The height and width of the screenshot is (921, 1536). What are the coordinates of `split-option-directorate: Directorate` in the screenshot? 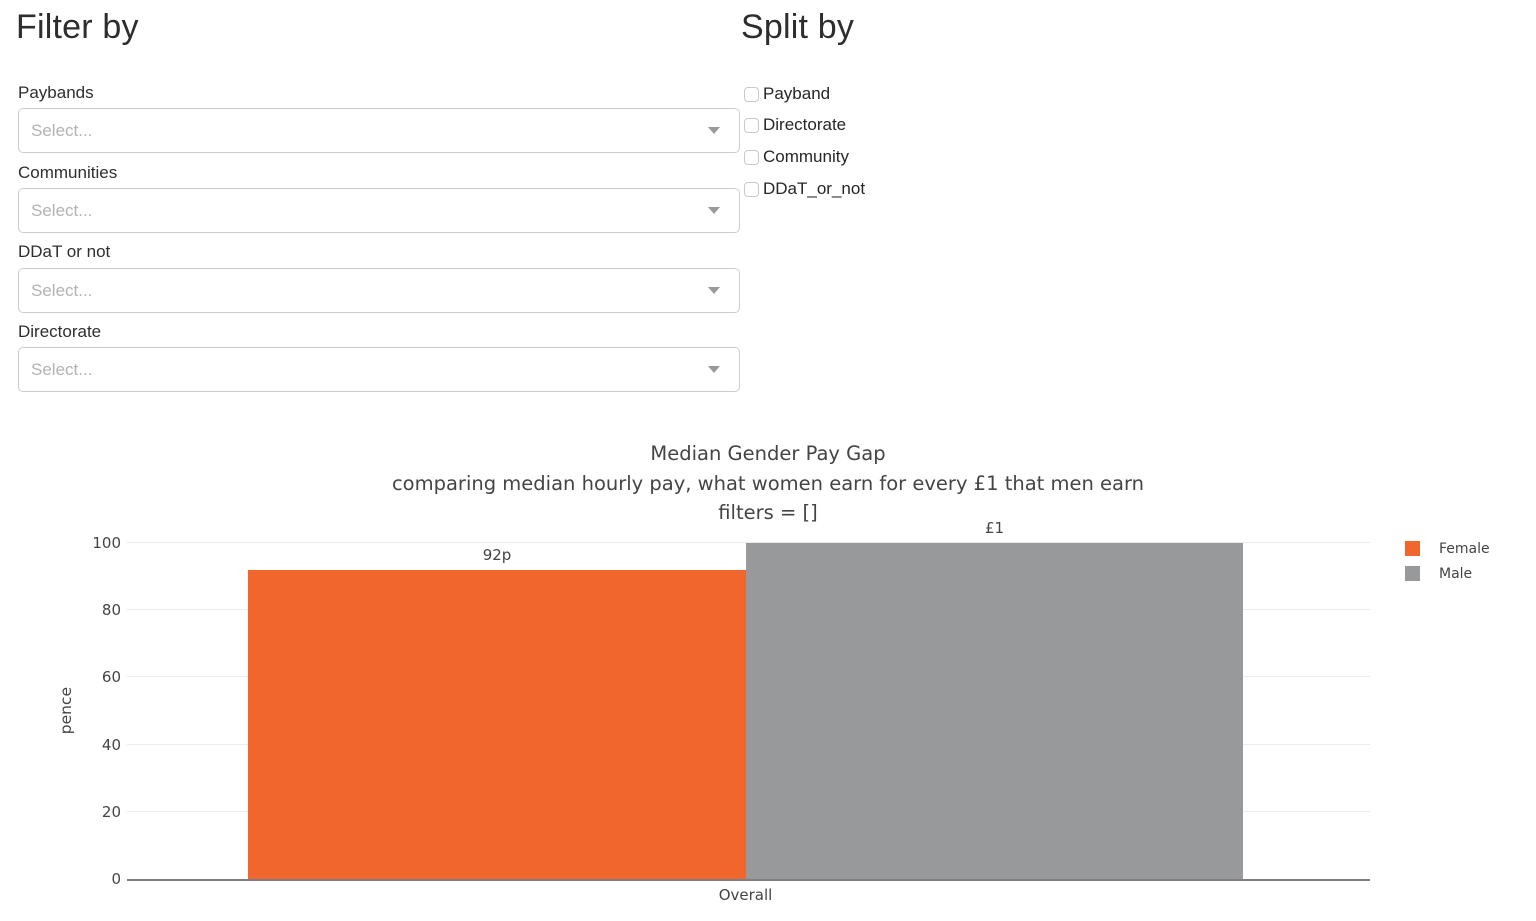 It's located at (795, 125).